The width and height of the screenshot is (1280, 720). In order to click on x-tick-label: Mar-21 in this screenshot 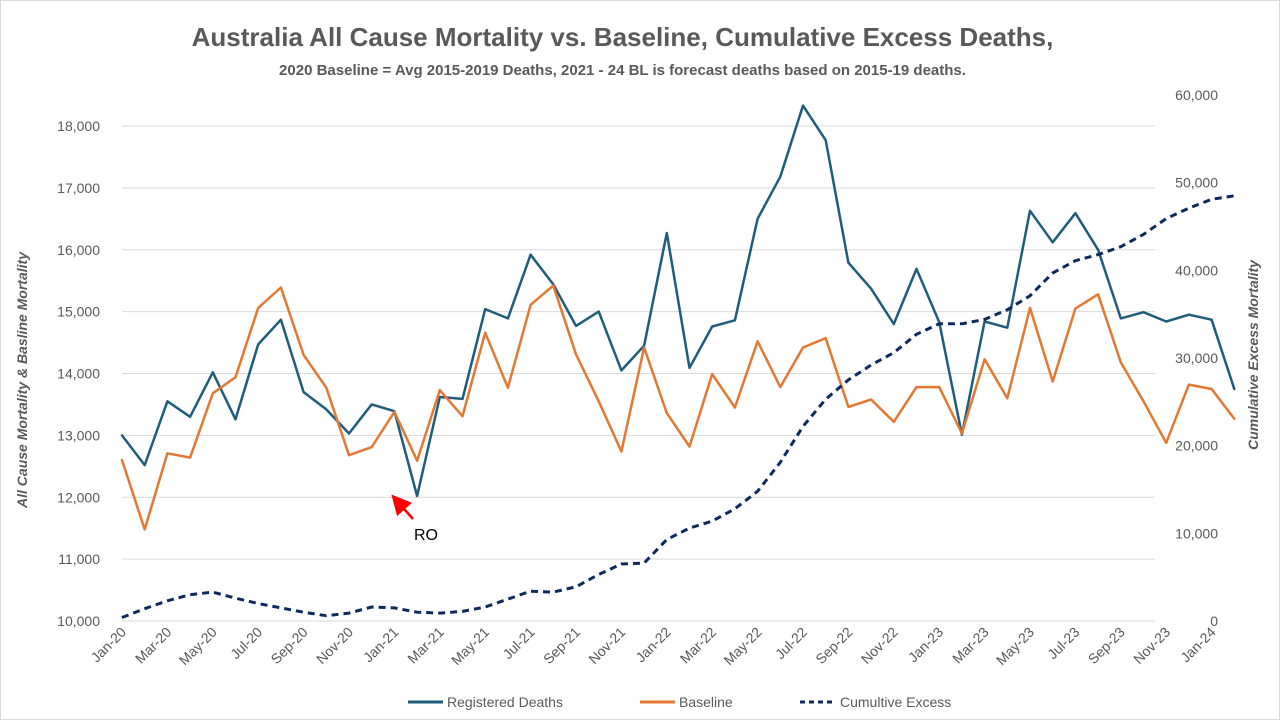, I will do `click(425, 645)`.